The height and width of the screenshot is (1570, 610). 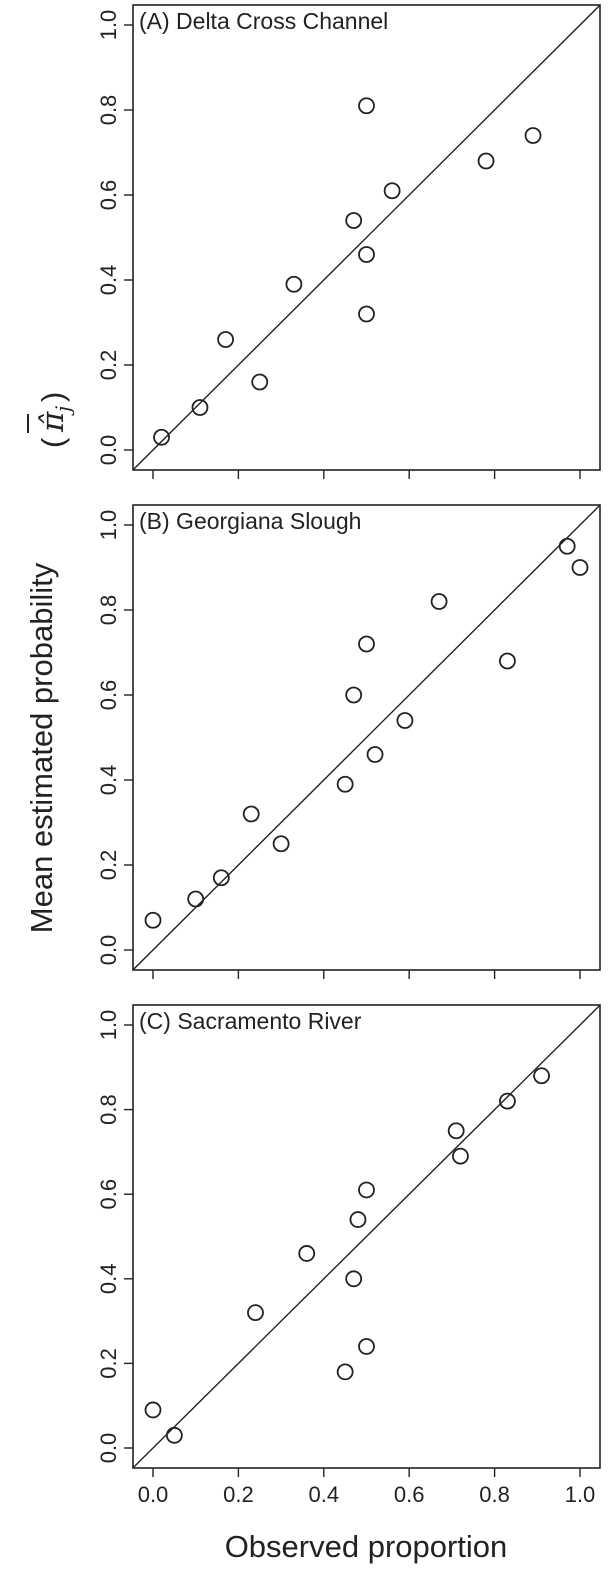 I want to click on y-axis-symbol: ( π̂ j ), so click(x=51, y=420).